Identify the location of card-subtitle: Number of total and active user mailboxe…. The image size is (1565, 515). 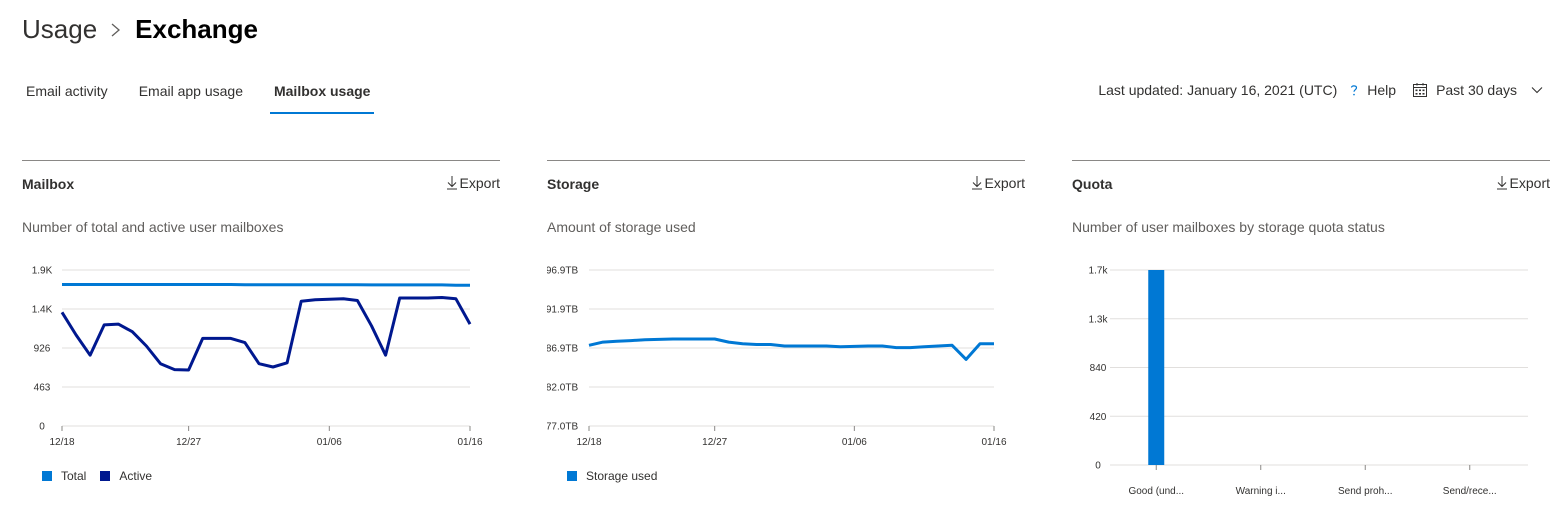
(153, 227).